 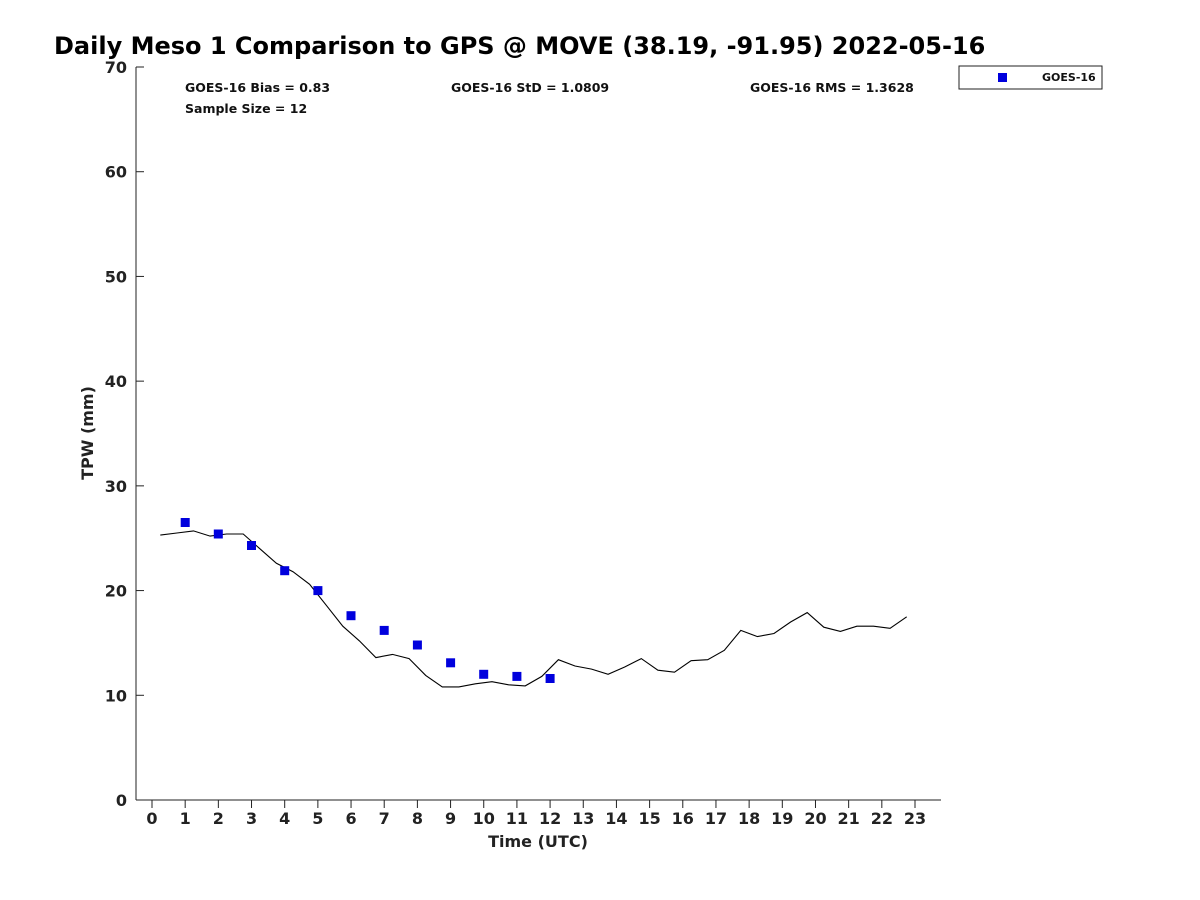 What do you see at coordinates (116, 276) in the screenshot?
I see `y-tick-label: 50` at bounding box center [116, 276].